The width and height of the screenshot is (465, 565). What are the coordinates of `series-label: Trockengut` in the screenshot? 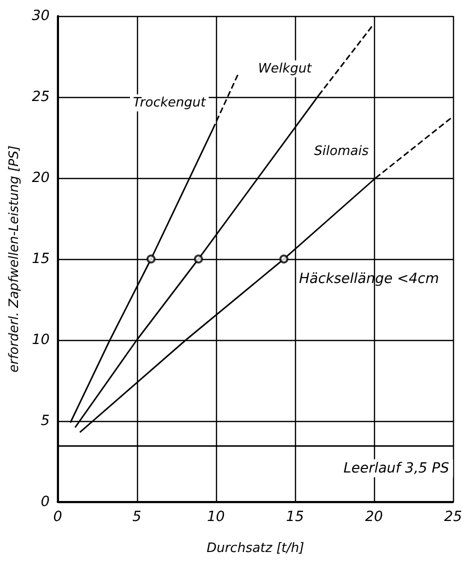 It's located at (169, 102).